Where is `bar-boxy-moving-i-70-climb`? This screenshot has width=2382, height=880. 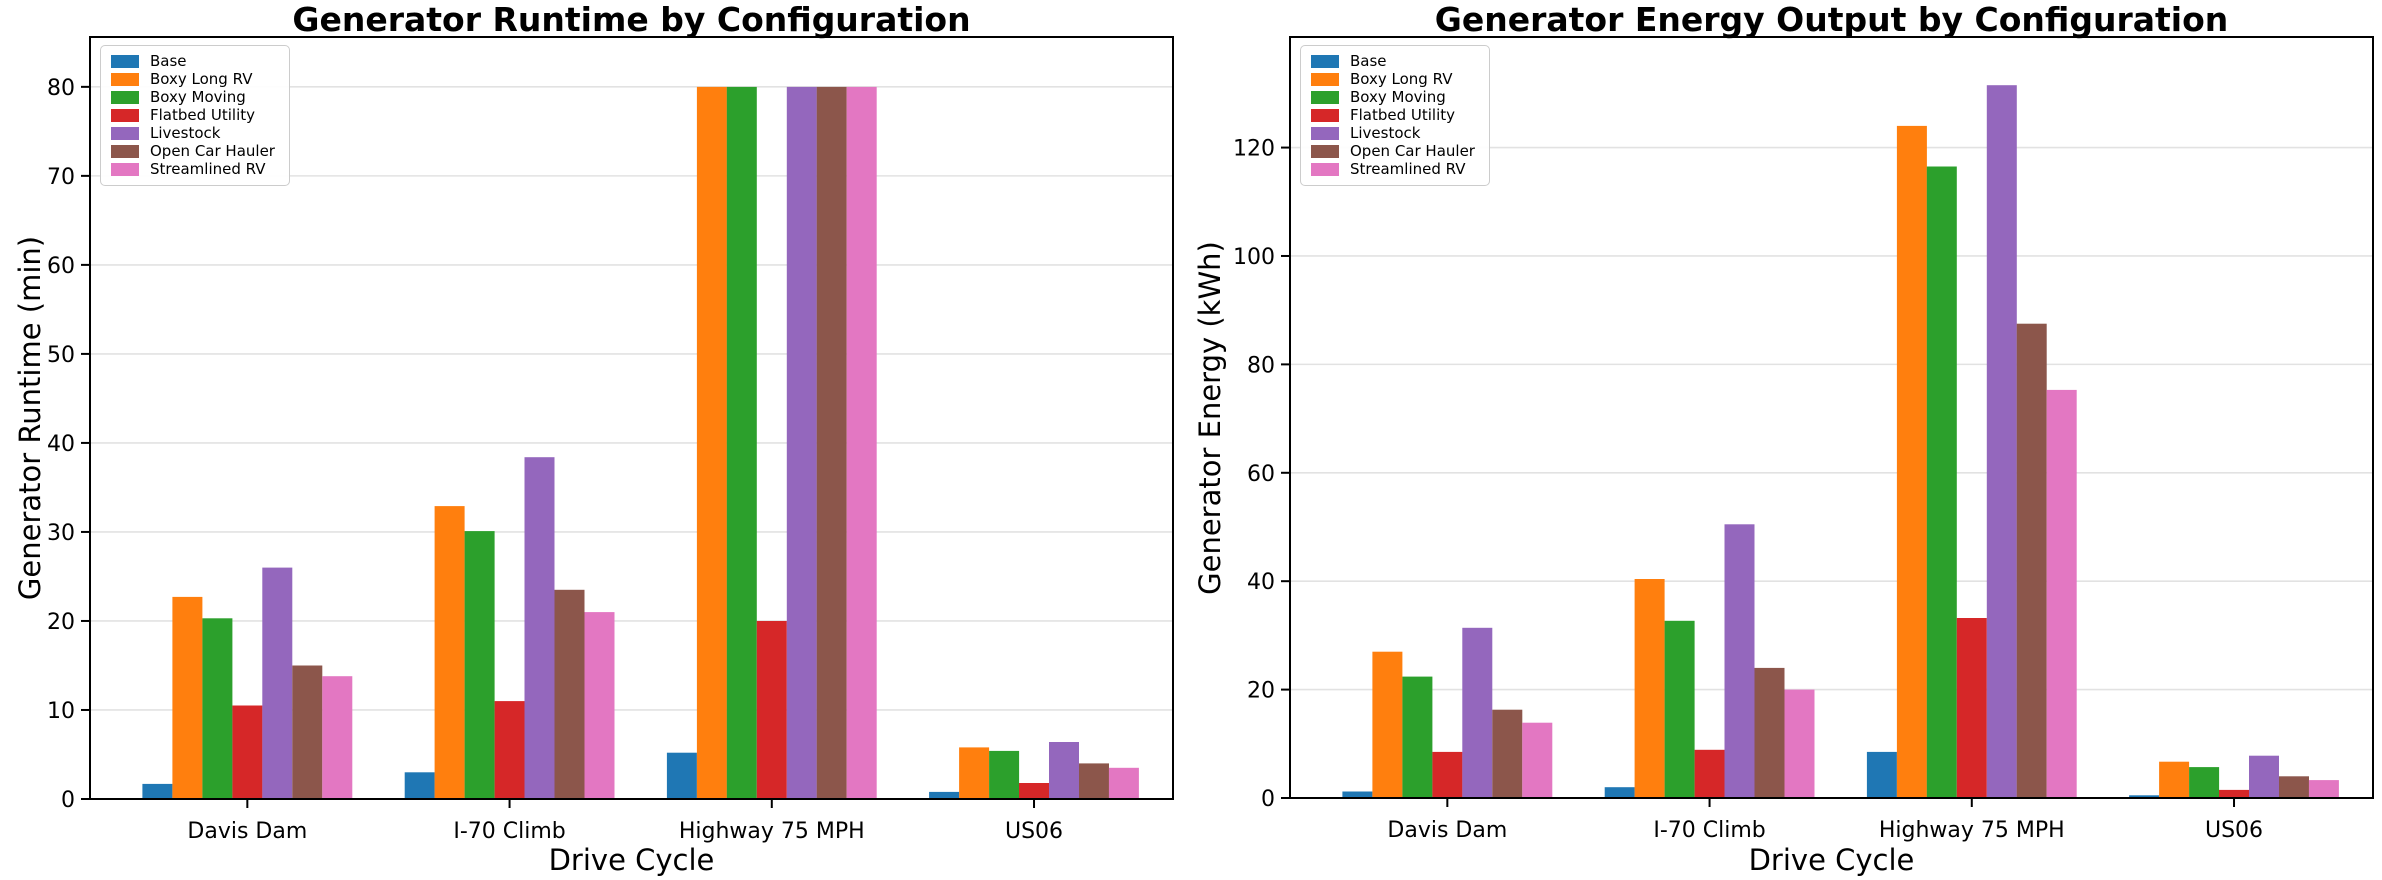 bar-boxy-moving-i-70-climb is located at coordinates (1679, 709).